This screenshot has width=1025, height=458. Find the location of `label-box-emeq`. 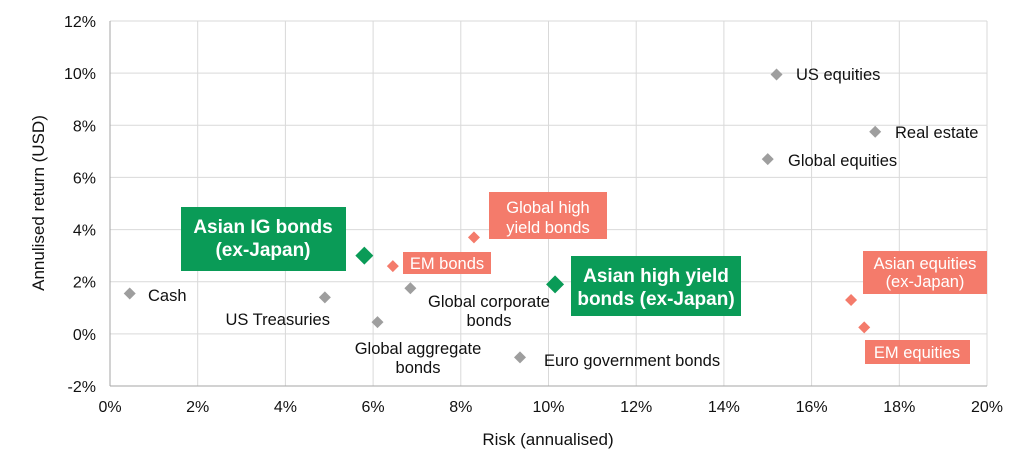

label-box-emeq is located at coordinates (917, 352).